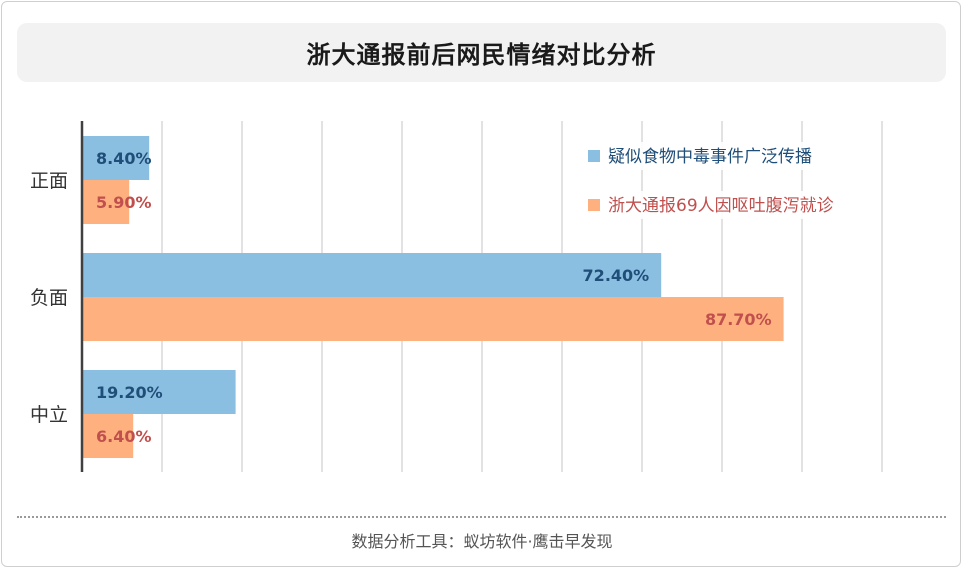 This screenshot has height=570, width=964. What do you see at coordinates (616, 275) in the screenshot?
I see `data-label: 72.40%` at bounding box center [616, 275].